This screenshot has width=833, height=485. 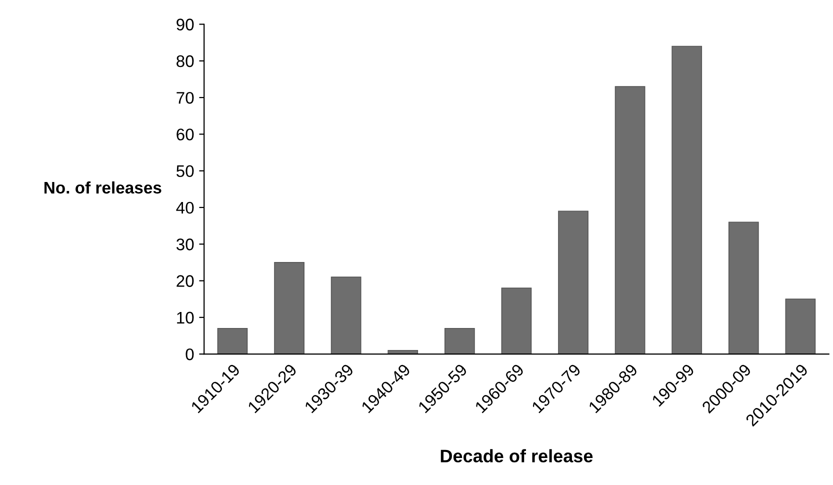 I want to click on y-tick-label: 10, so click(x=185, y=318).